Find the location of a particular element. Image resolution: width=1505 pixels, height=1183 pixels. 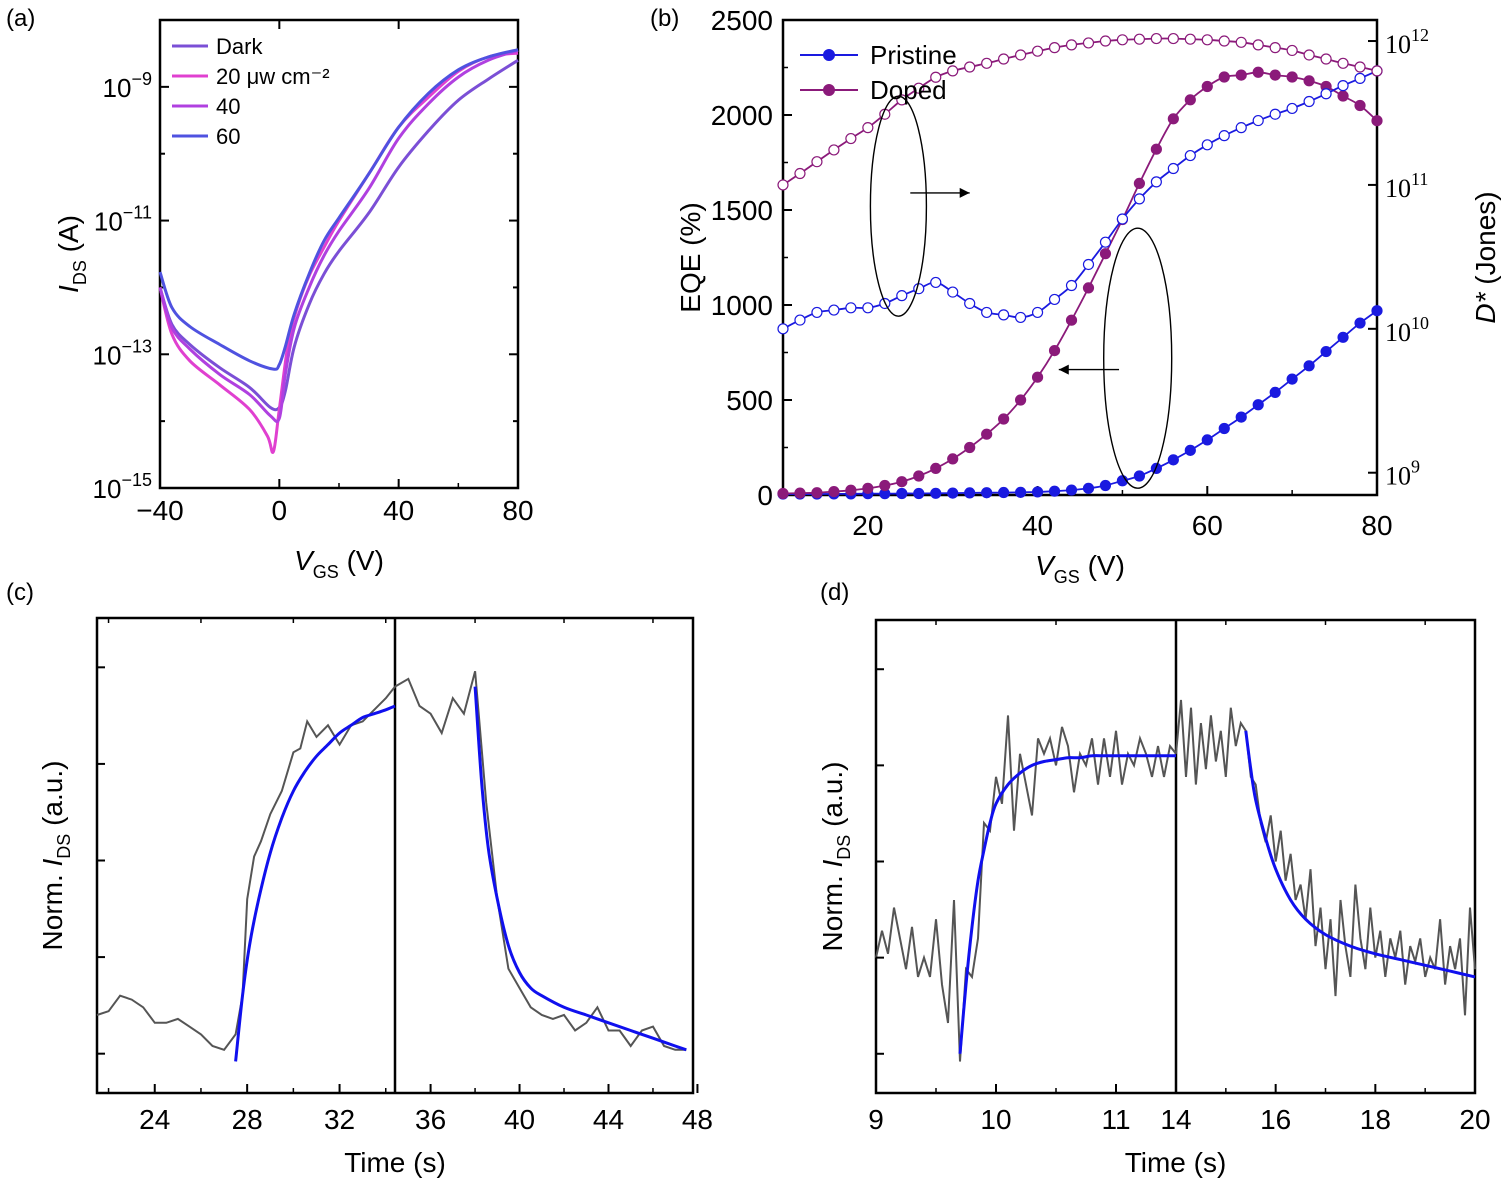

x-axis-label: Time (s) is located at coordinates (1176, 1162).